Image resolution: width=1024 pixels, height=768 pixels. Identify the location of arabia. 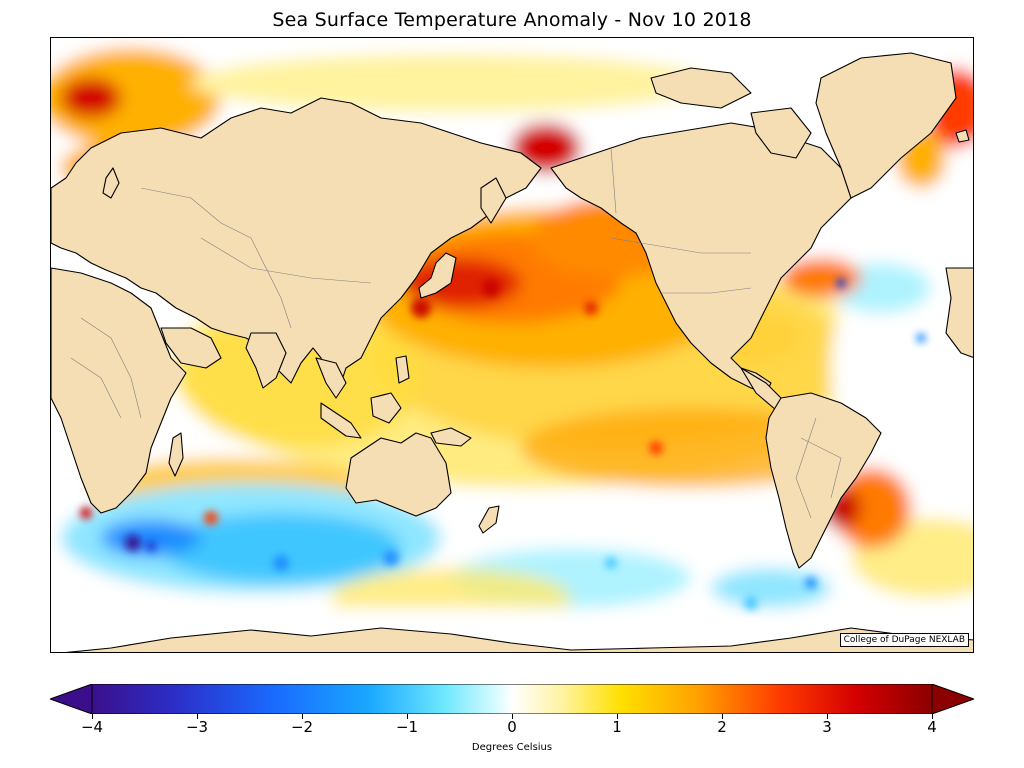
(191, 348).